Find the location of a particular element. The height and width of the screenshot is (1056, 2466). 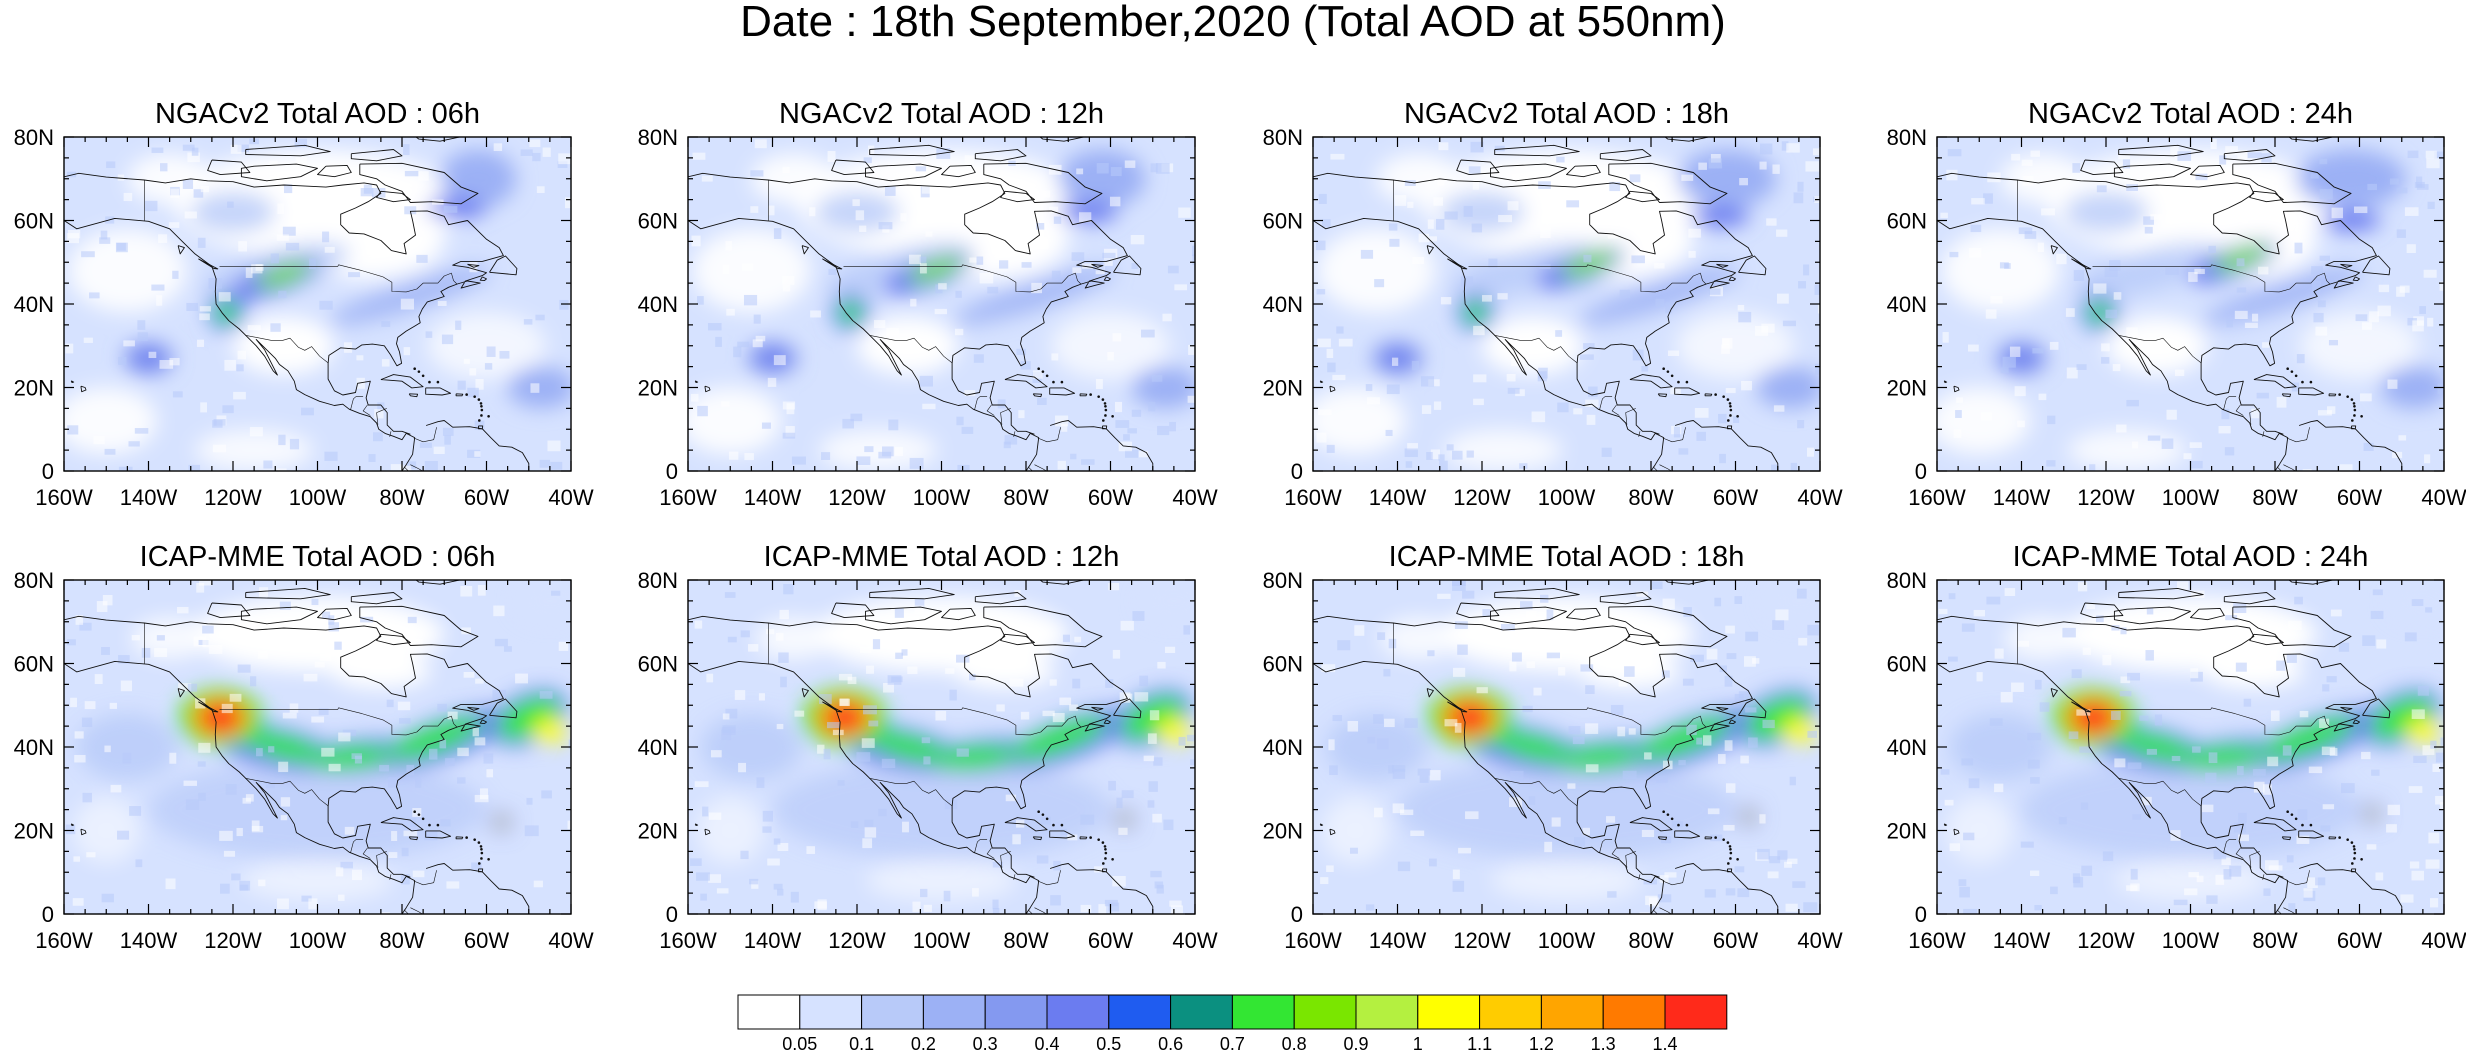

panel-title: ICAP-MME Total AOD : 12h is located at coordinates (942, 557).